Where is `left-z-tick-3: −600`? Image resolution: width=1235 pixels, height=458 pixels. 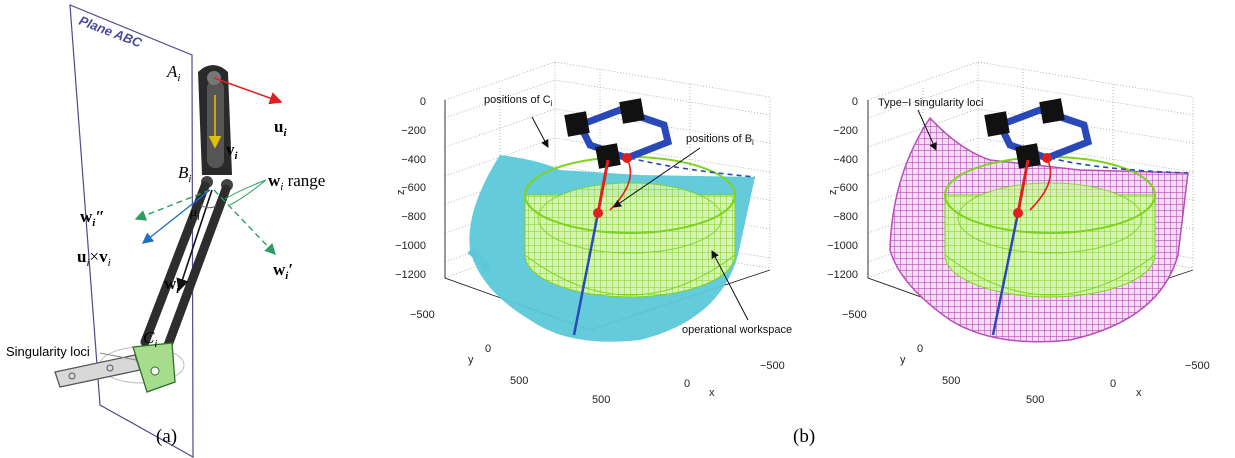
left-z-tick-3: −600 is located at coordinates (413, 188).